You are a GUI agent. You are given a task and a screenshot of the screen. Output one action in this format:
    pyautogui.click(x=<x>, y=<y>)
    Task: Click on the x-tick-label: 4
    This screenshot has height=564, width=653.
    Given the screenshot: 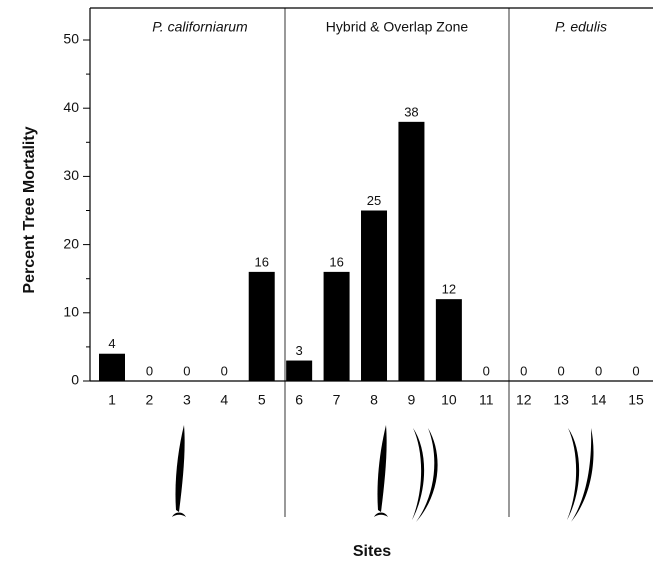 What is the action you would take?
    pyautogui.click(x=224, y=400)
    